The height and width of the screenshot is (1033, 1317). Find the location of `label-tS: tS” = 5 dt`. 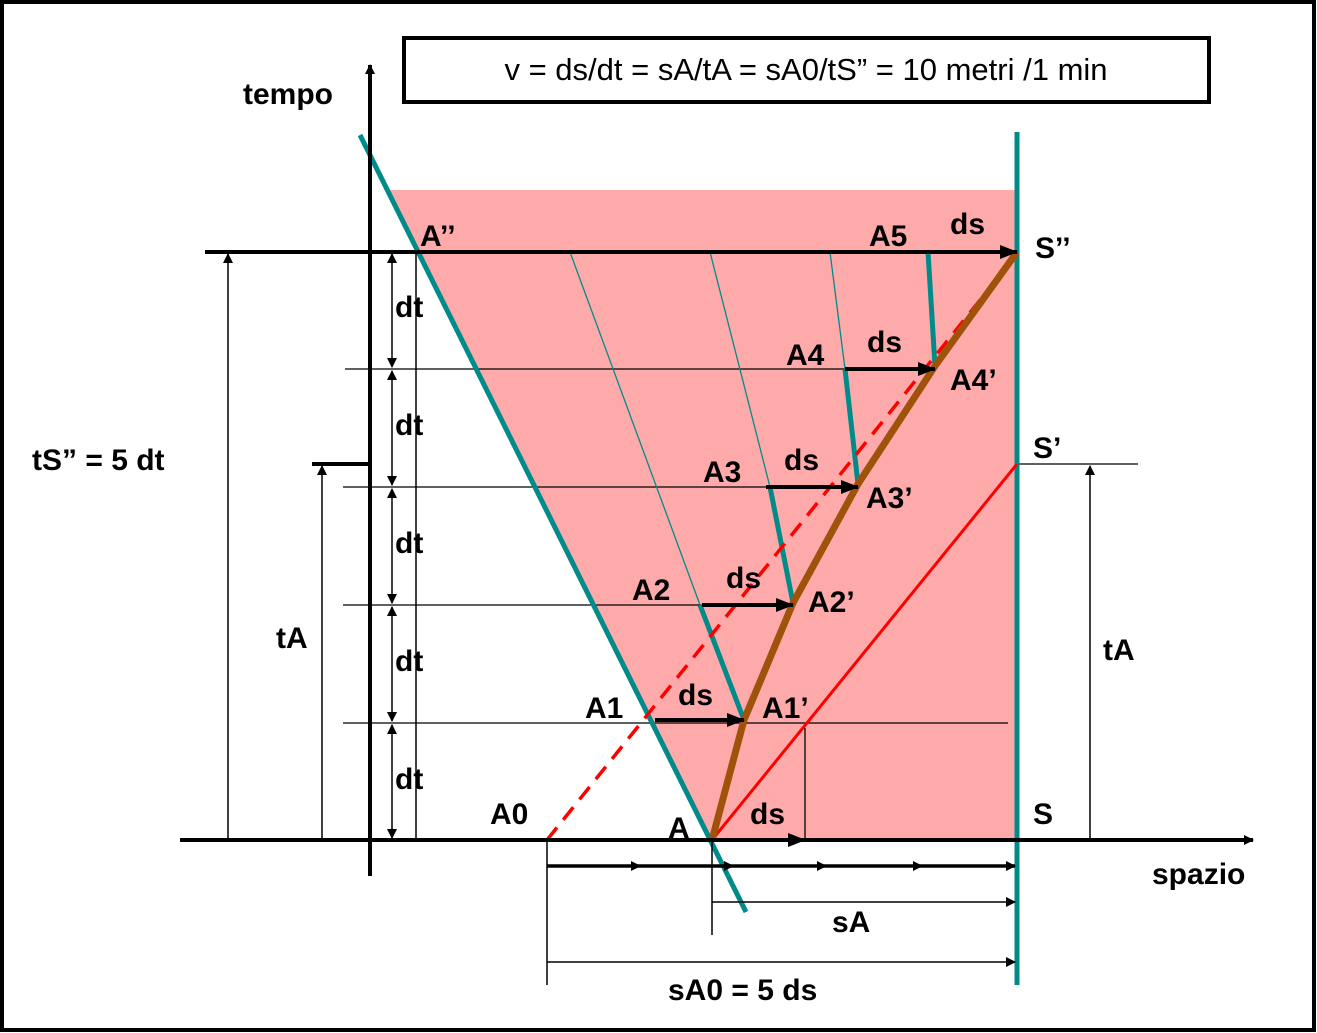

label-tS: tS” = 5 dt is located at coordinates (98, 460).